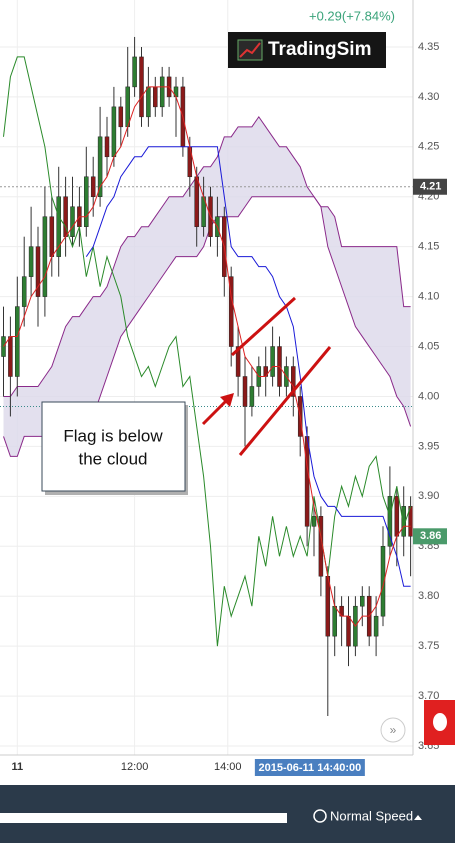  I want to click on x-tick-label: 12:00, so click(135, 767).